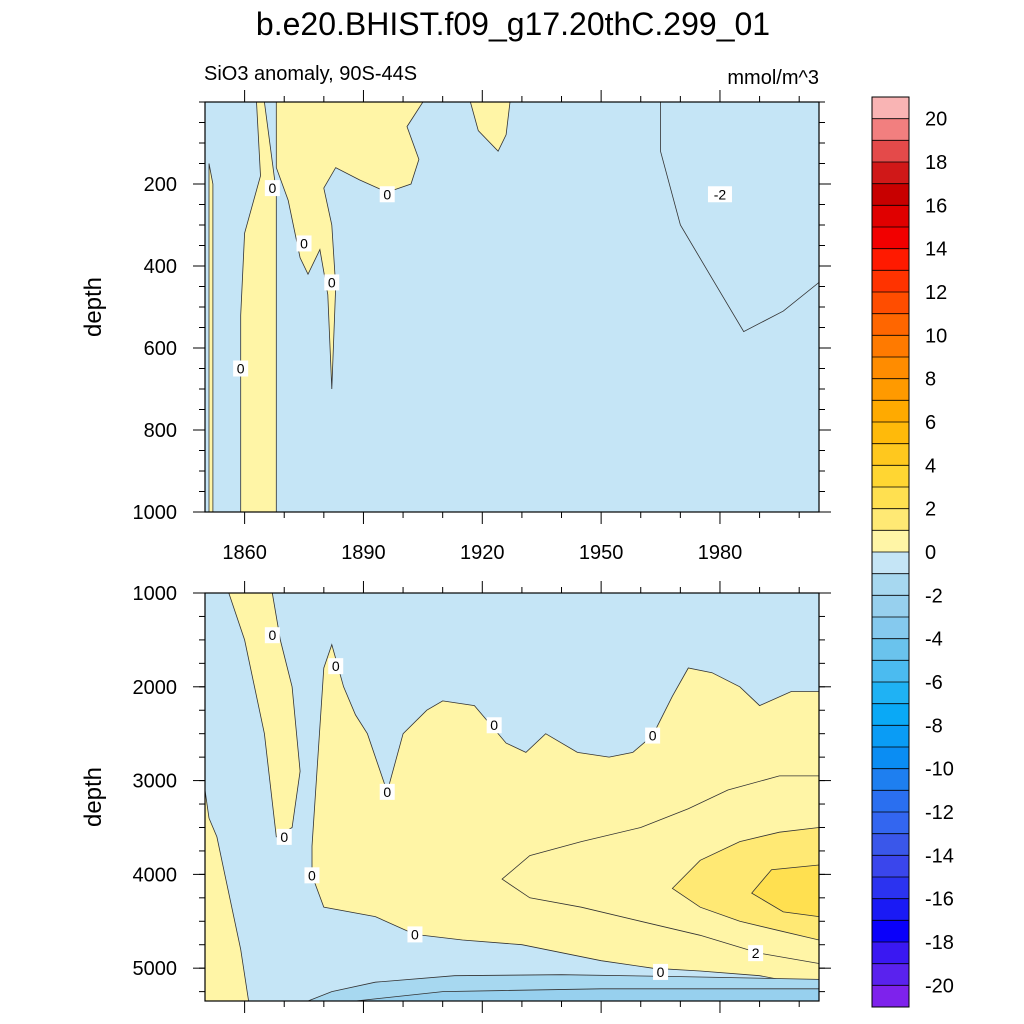 The width and height of the screenshot is (1024, 1024). What do you see at coordinates (244, 553) in the screenshot?
I see `x-tick-label: 1860` at bounding box center [244, 553].